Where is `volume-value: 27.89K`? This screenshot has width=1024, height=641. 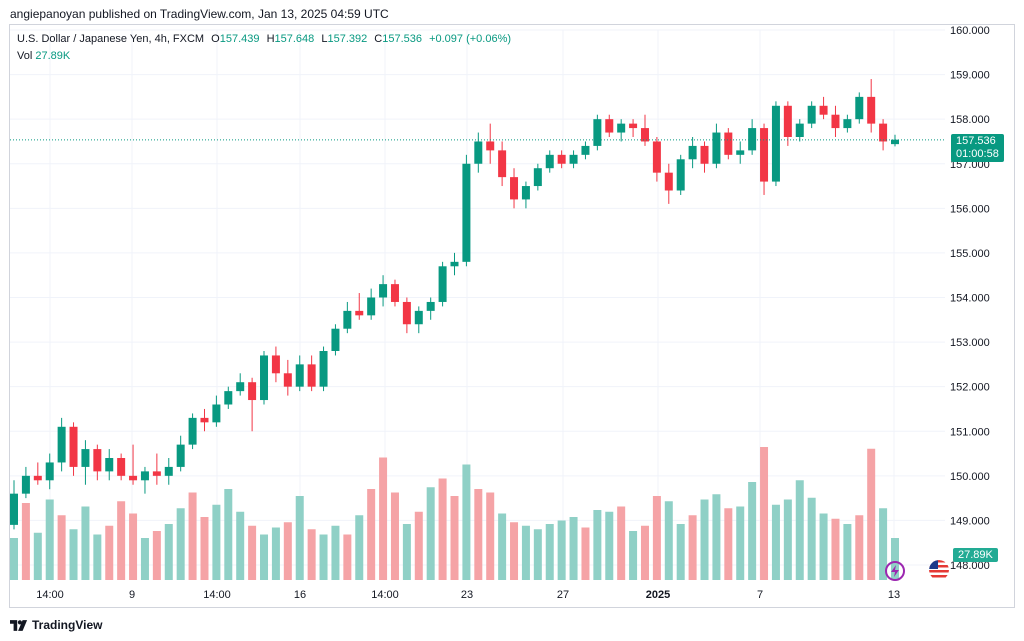
volume-value: 27.89K is located at coordinates (53, 56).